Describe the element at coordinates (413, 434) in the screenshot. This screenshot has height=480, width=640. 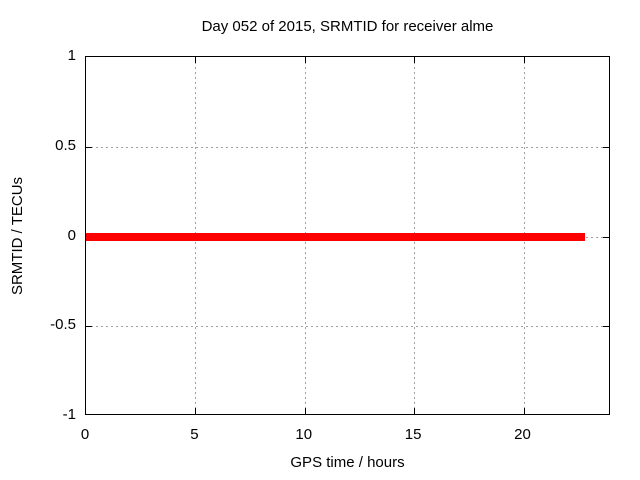
I see `x-tick-label: 15` at that location.